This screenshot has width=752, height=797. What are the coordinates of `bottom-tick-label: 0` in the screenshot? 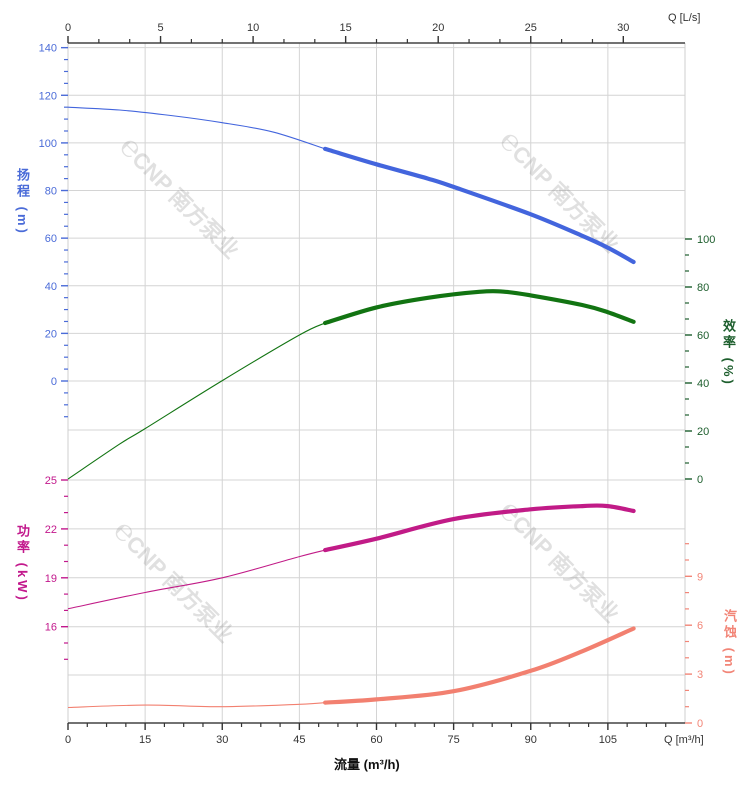 It's located at (68, 740).